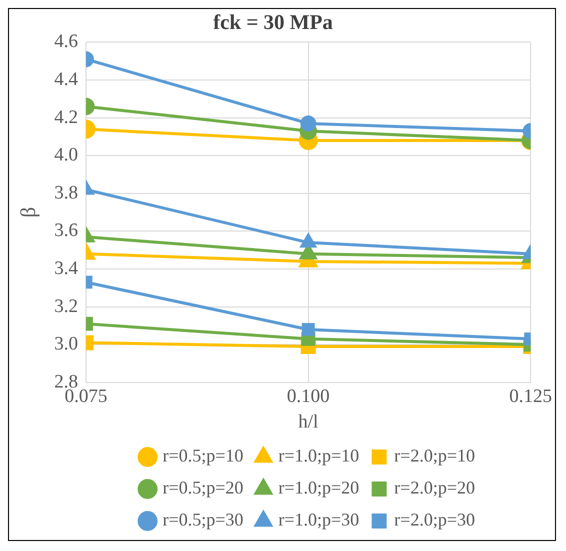  What do you see at coordinates (319, 520) in the screenshot?
I see `legend-label: r=1.0;p=30` at bounding box center [319, 520].